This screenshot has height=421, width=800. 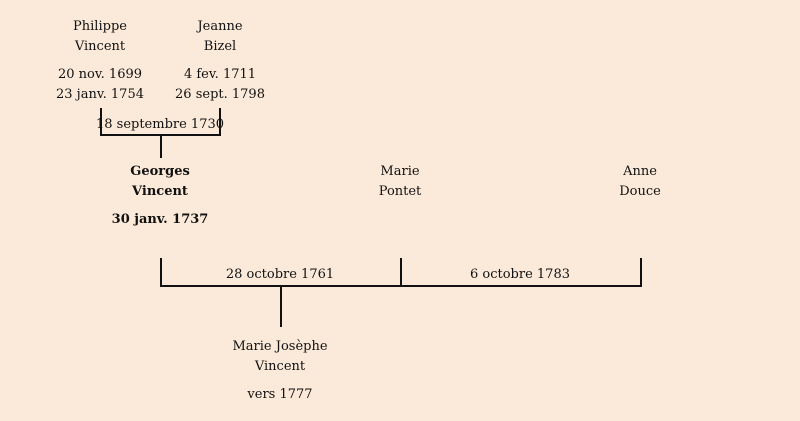 What do you see at coordinates (640, 171) in the screenshot?
I see `anne-first-name: Anne` at bounding box center [640, 171].